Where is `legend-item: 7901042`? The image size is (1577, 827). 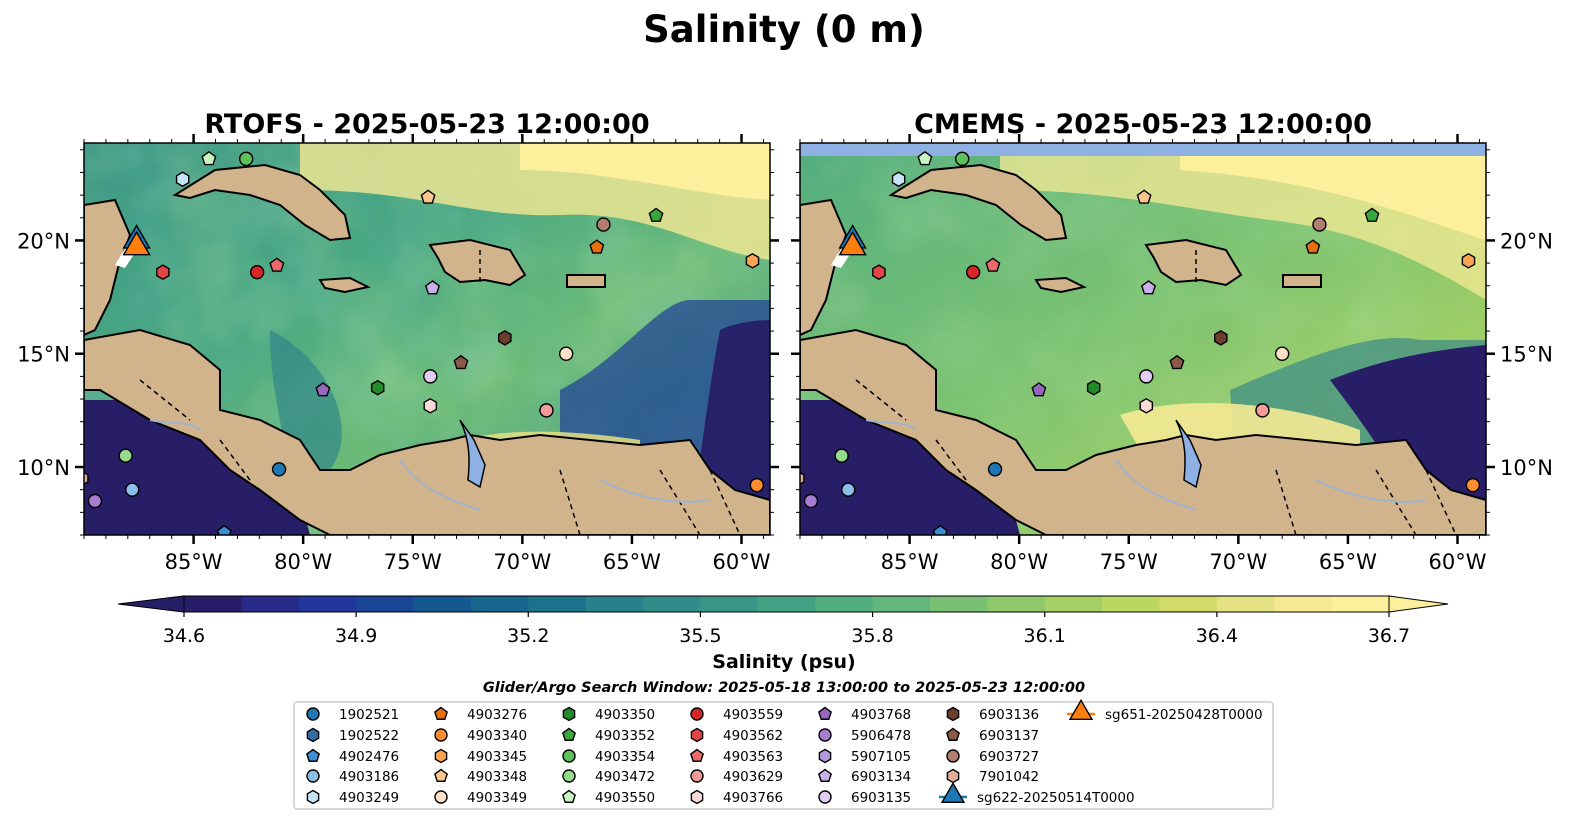 legend-item: 7901042 is located at coordinates (992, 776).